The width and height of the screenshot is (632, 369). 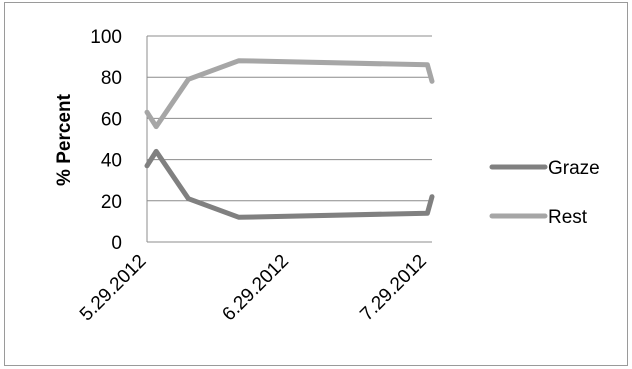 I want to click on y-axis-label: % Percent, so click(x=64, y=139).